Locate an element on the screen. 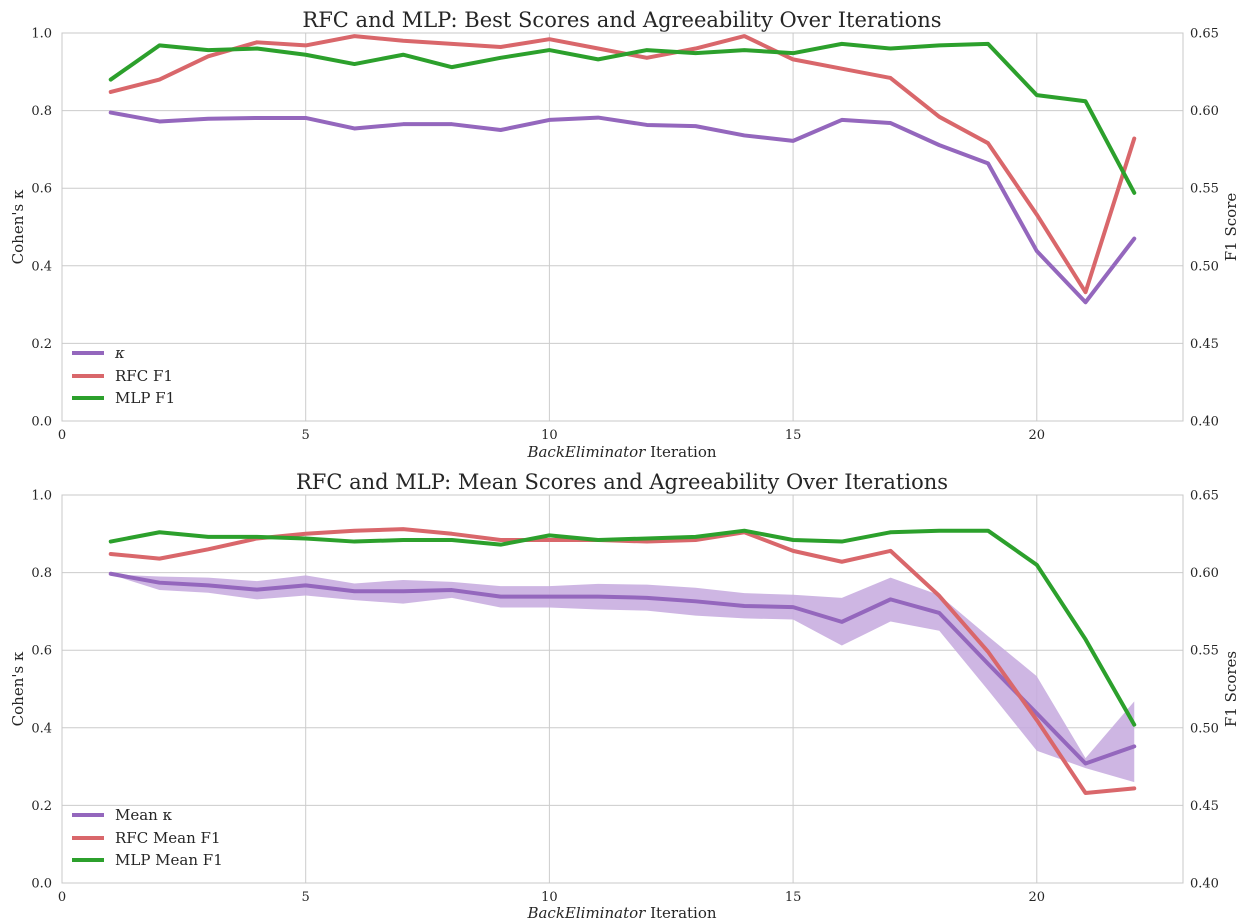 The image size is (1246, 923). legend-label-mlp: MLP F1 is located at coordinates (145, 398).